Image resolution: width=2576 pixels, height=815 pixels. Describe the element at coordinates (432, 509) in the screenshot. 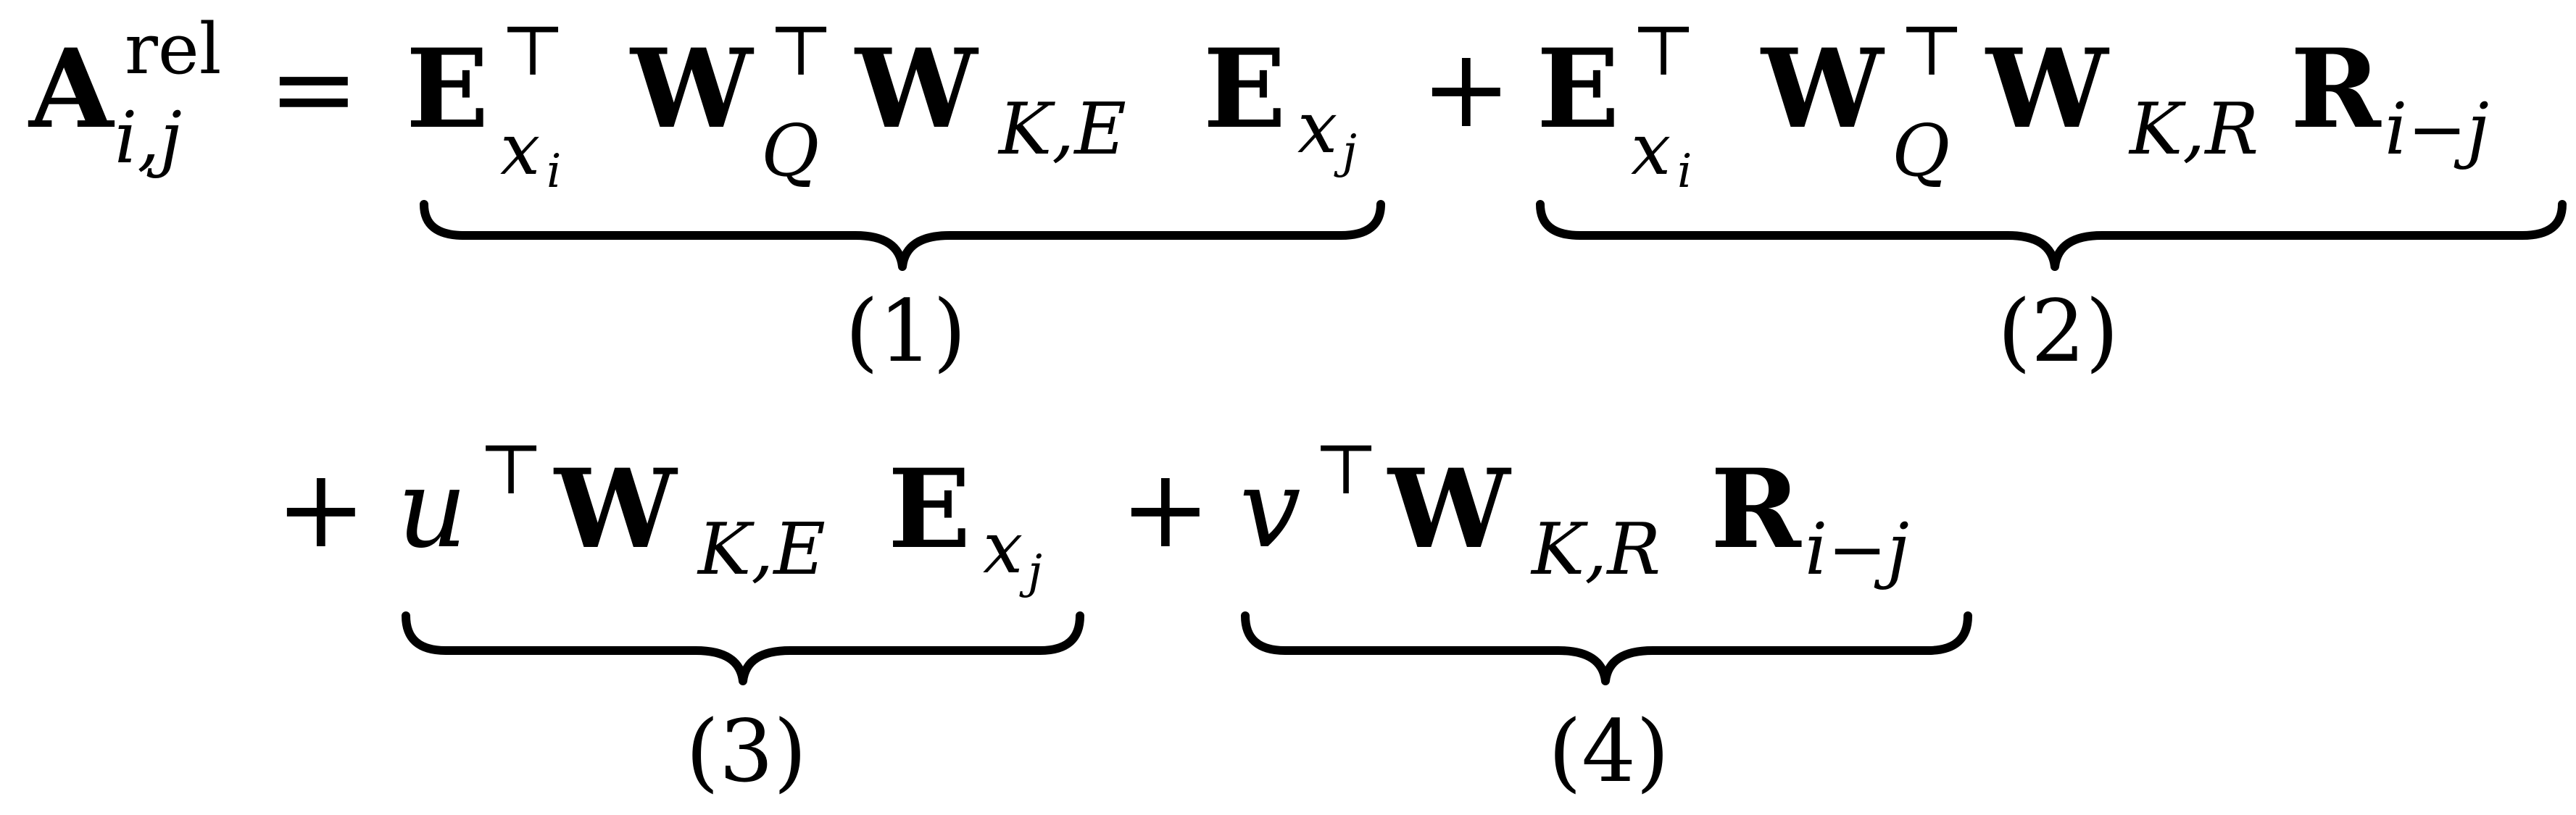

I see `term3-u-symbol: u` at that location.